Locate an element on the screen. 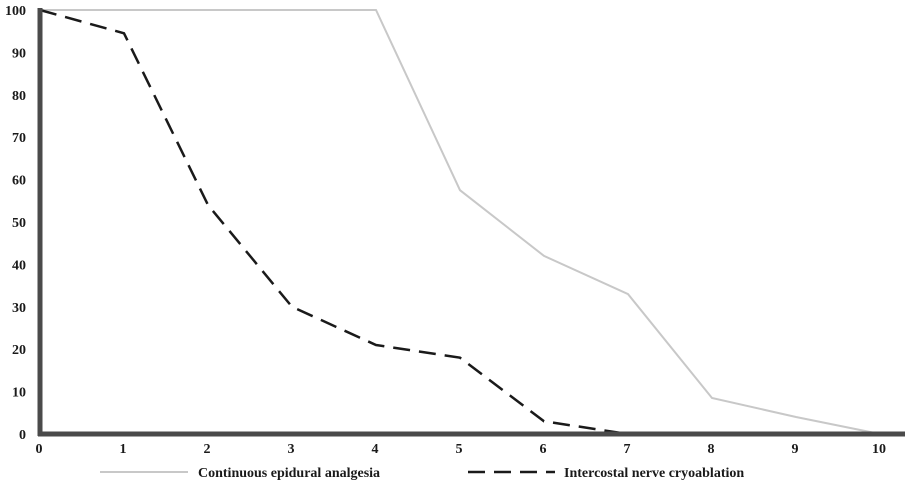  x-tick-label: 10 is located at coordinates (879, 449).